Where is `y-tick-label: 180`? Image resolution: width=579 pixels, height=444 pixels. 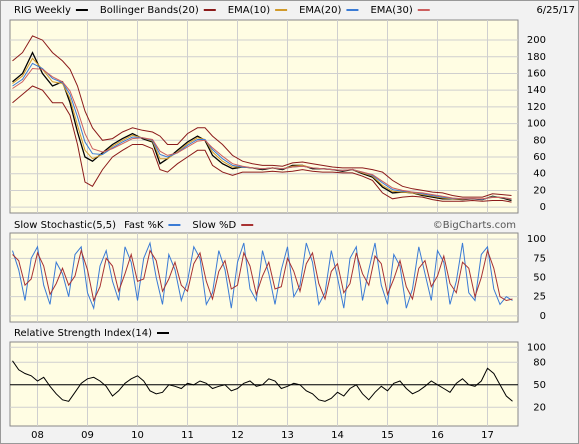
y-tick-label: 180 is located at coordinates (536, 57).